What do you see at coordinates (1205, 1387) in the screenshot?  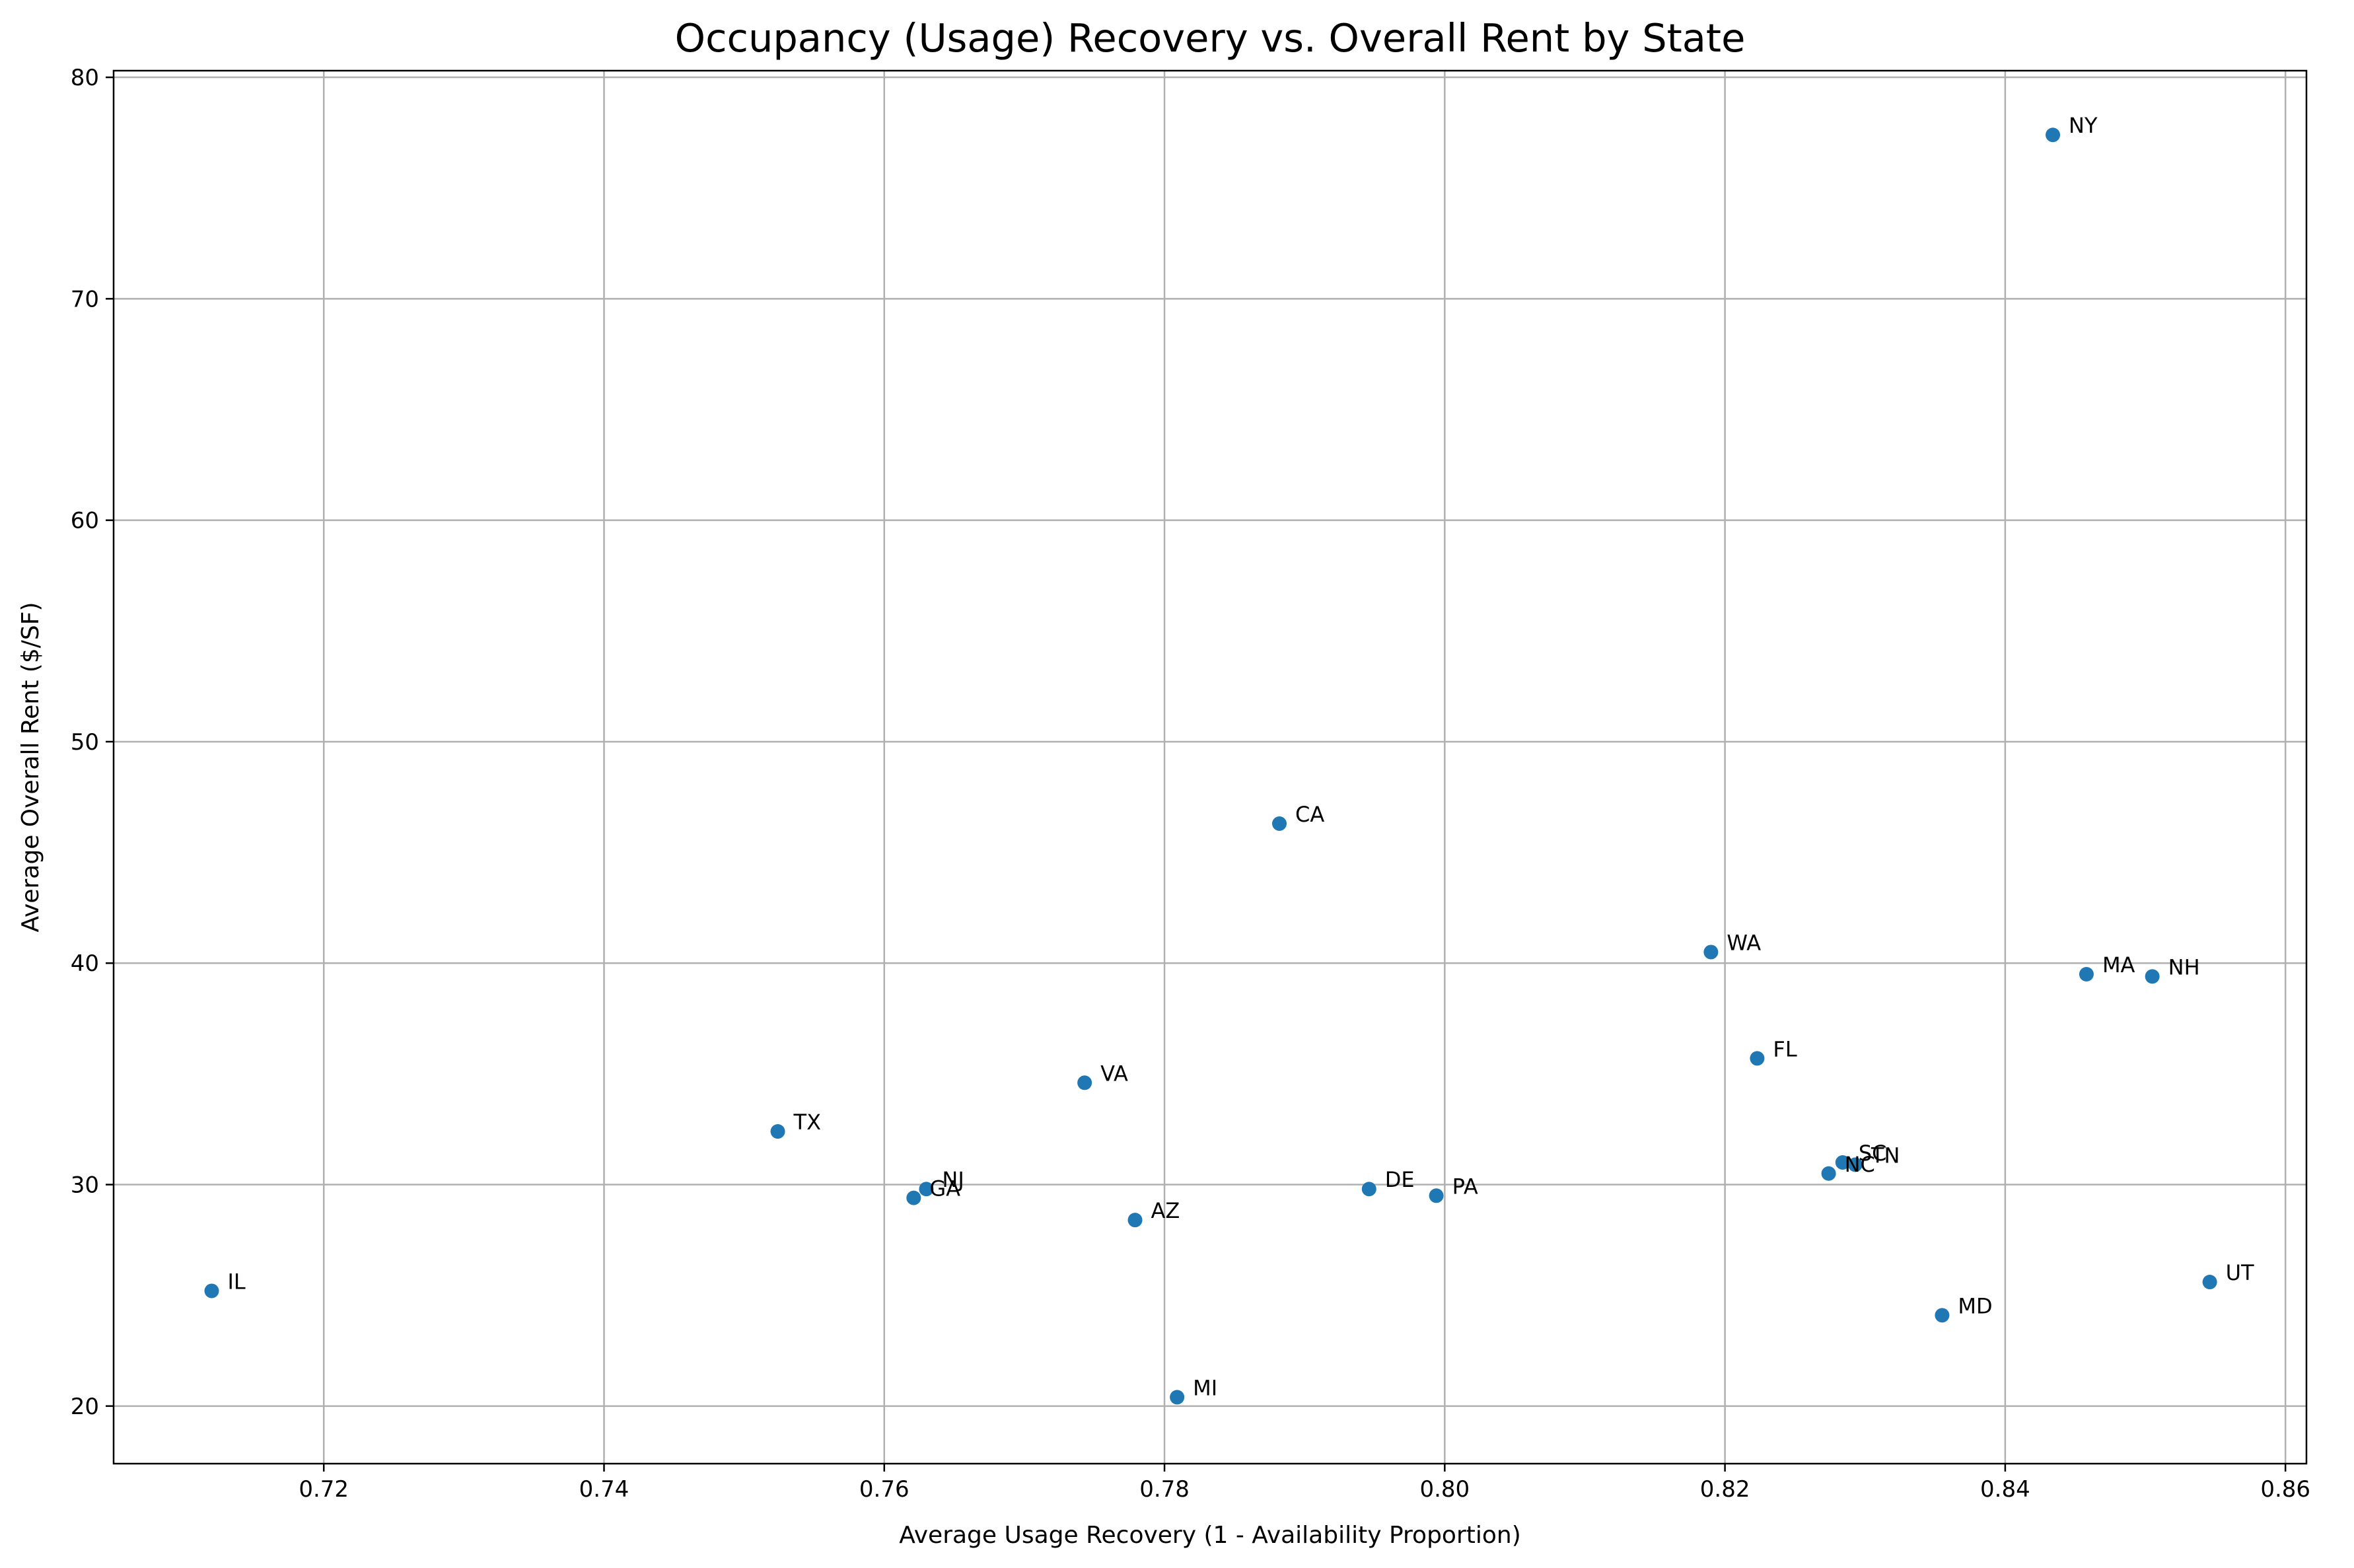 I see `point-label-mi: MI` at bounding box center [1205, 1387].